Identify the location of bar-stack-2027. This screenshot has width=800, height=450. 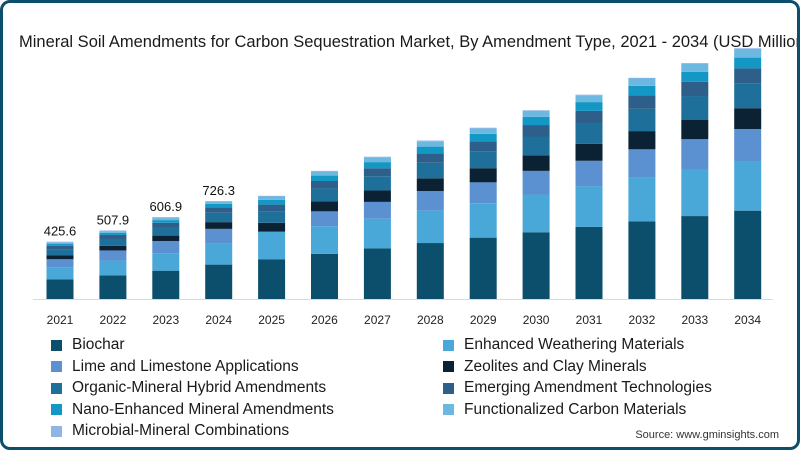
(377, 227).